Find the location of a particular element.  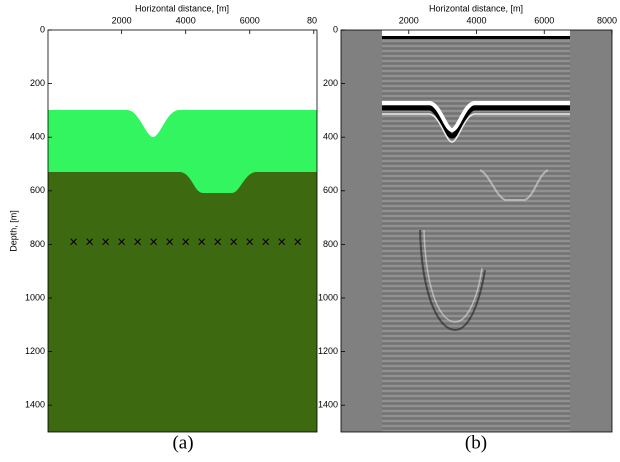

x-tick-label: 80 is located at coordinates (312, 20).